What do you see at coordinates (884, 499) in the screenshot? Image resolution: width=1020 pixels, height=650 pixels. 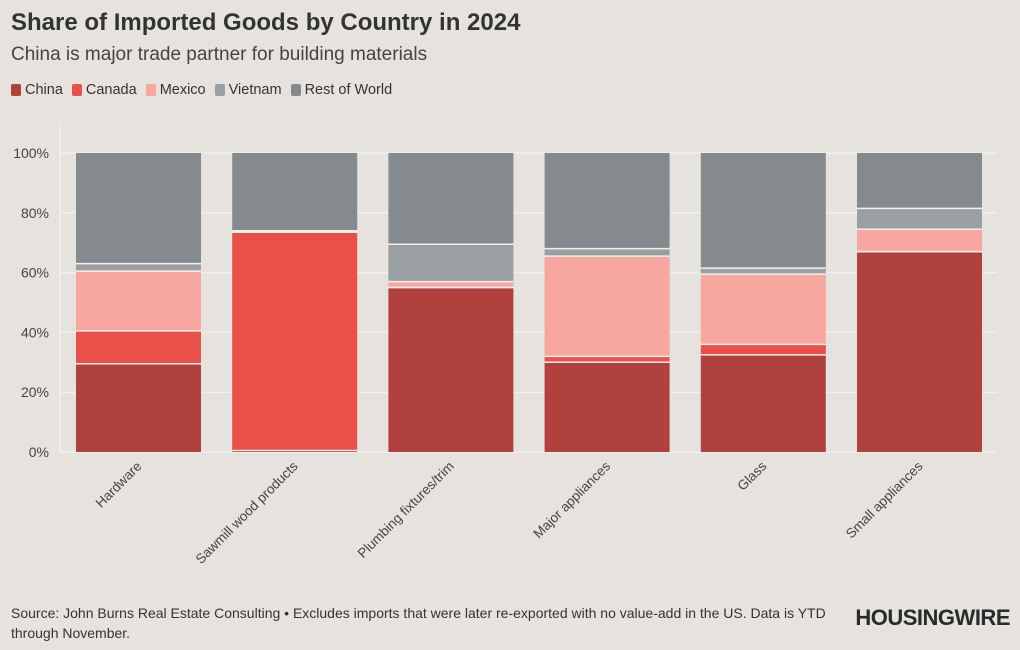 I see `x-tick-label: Small appliances` at bounding box center [884, 499].